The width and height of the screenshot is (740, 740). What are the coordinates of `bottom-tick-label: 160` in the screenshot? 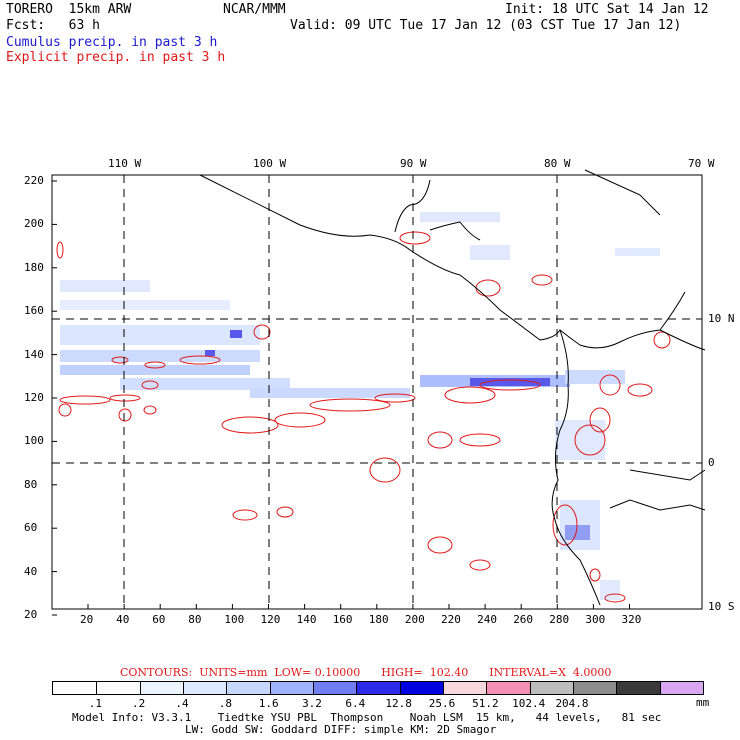 It's located at (342, 619).